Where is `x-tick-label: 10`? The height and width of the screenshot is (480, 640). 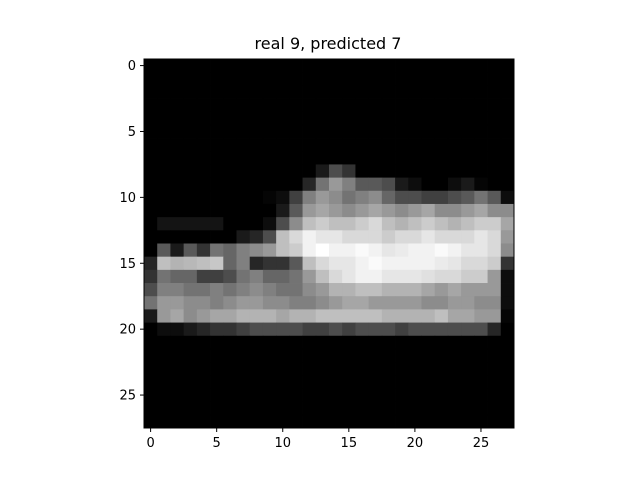 x-tick-label: 10 is located at coordinates (282, 443).